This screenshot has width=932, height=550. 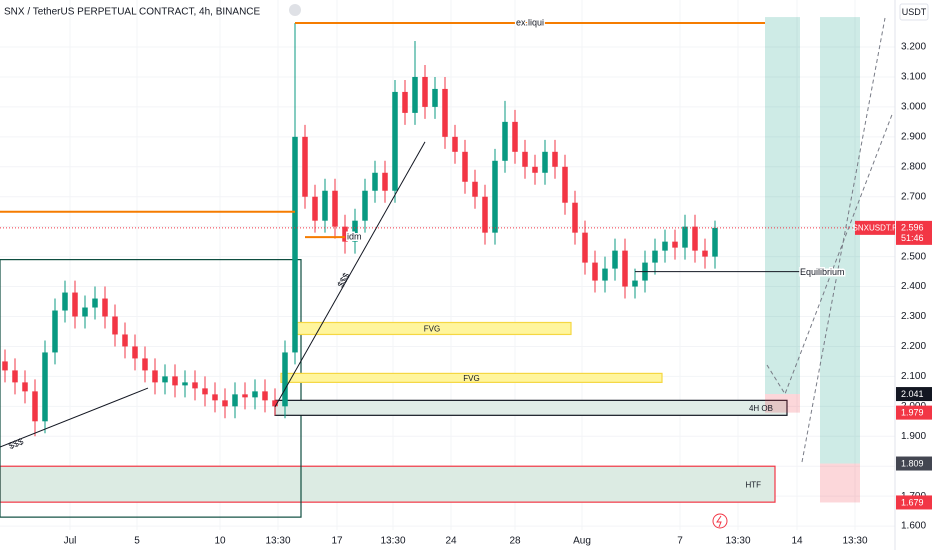 I want to click on y-tick-label: 2.100, so click(x=913, y=376).